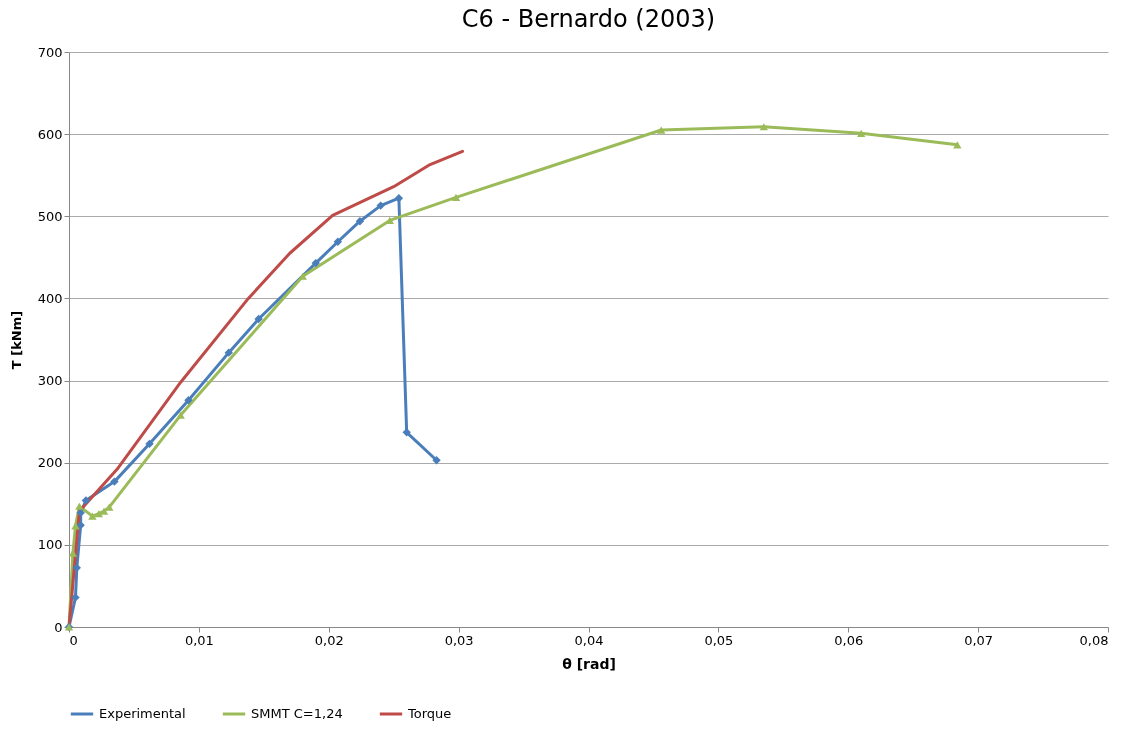 The width and height of the screenshot is (1131, 731). What do you see at coordinates (142, 713) in the screenshot?
I see `legend-label: Experimental` at bounding box center [142, 713].